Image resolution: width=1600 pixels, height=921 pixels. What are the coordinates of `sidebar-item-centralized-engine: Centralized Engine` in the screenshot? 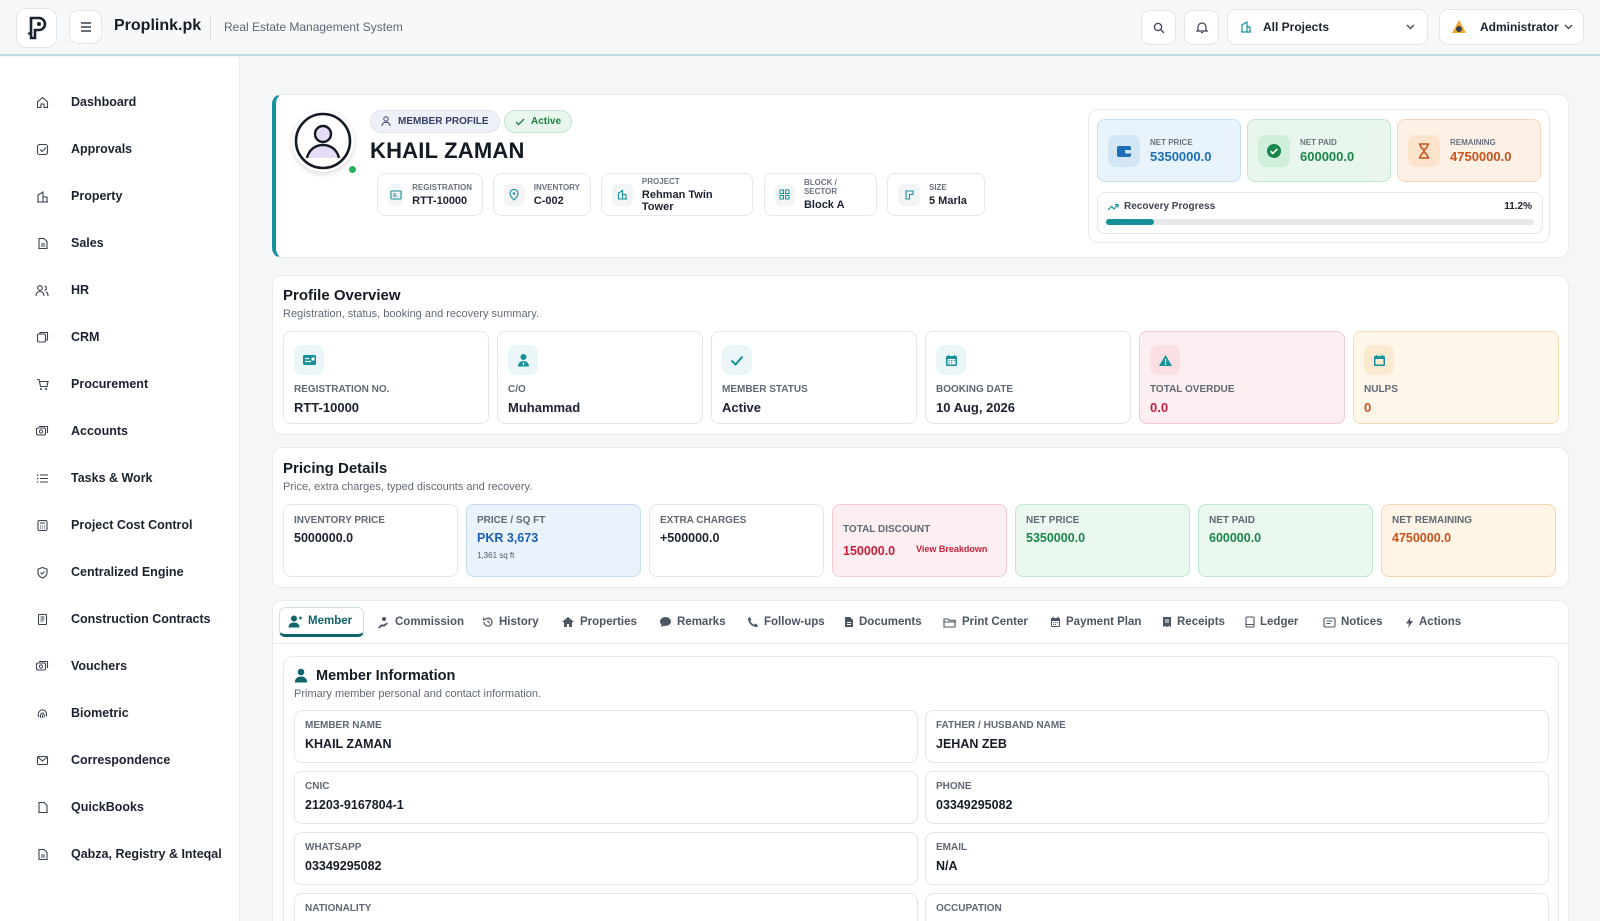 It's located at (121, 572).